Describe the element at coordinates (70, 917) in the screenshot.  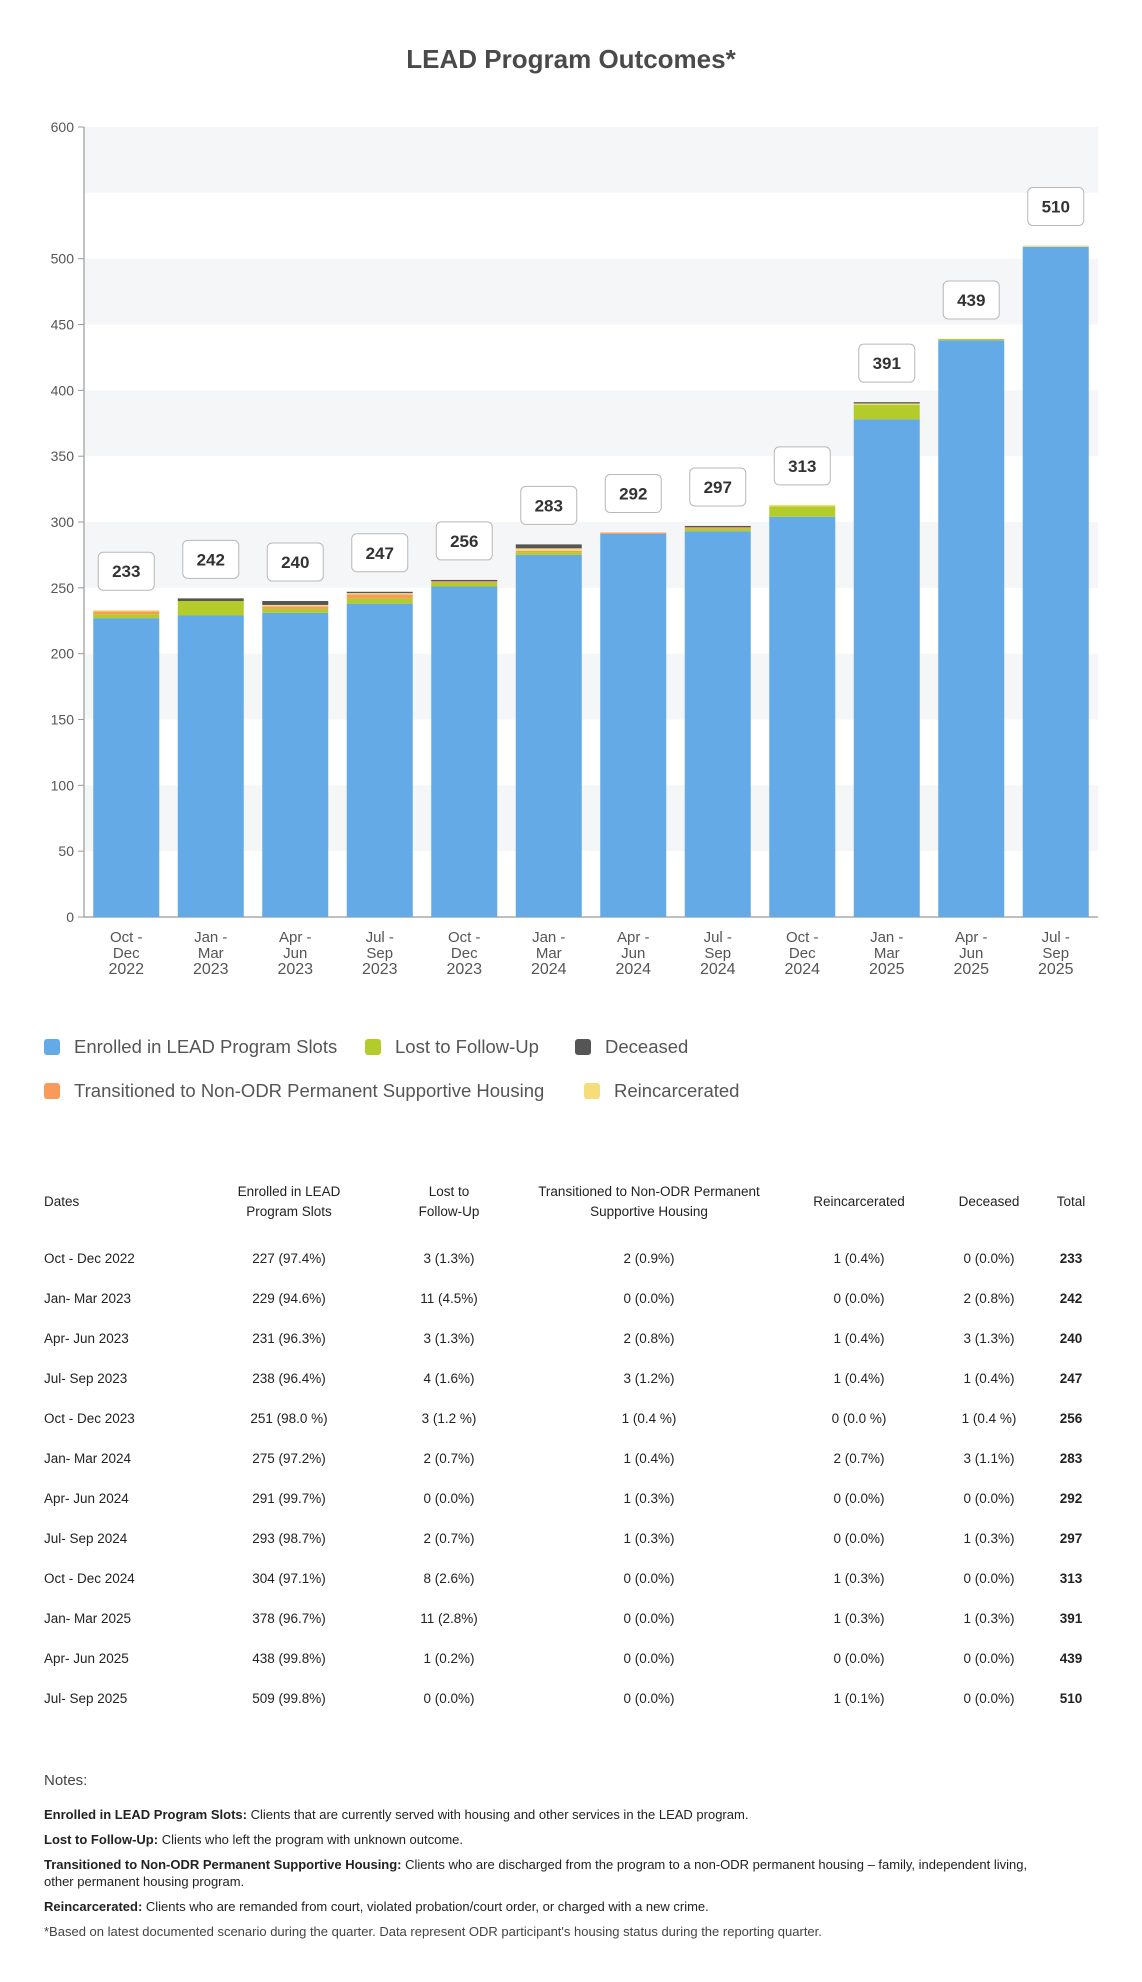
I see `y-tick-label: 0` at that location.